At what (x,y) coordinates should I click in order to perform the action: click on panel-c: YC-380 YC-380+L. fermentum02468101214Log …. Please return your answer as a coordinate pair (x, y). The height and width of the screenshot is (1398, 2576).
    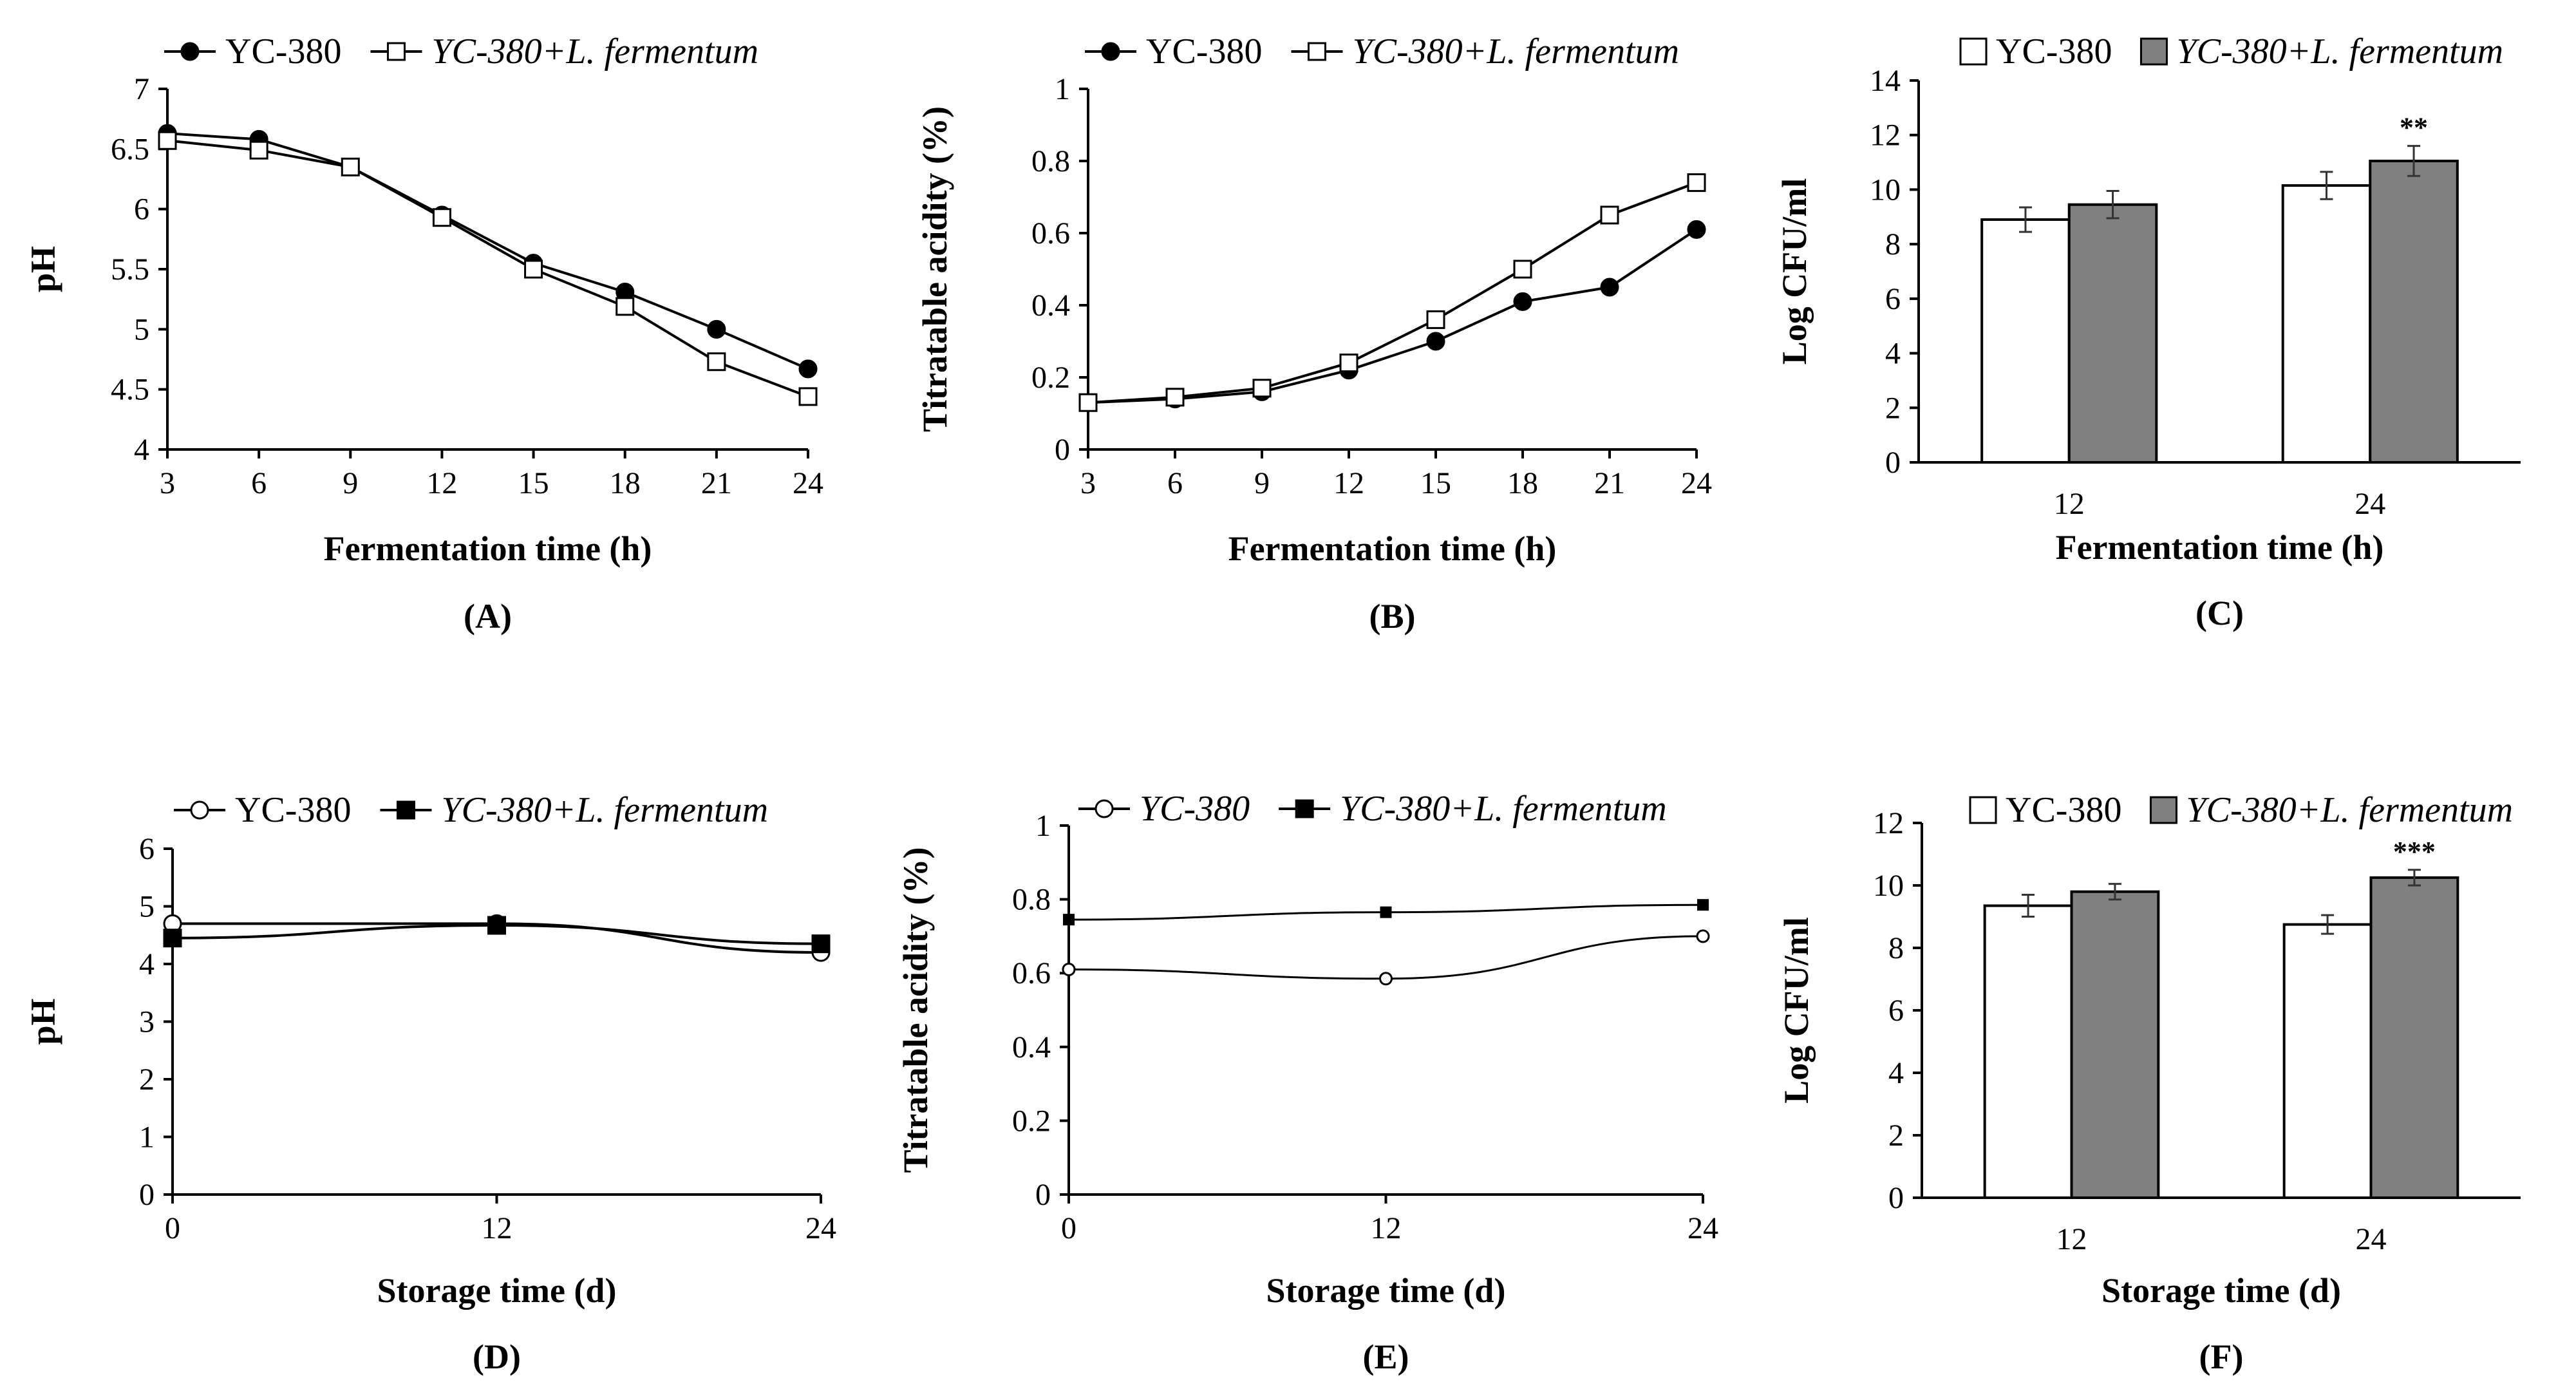
    Looking at the image, I should click on (2148, 332).